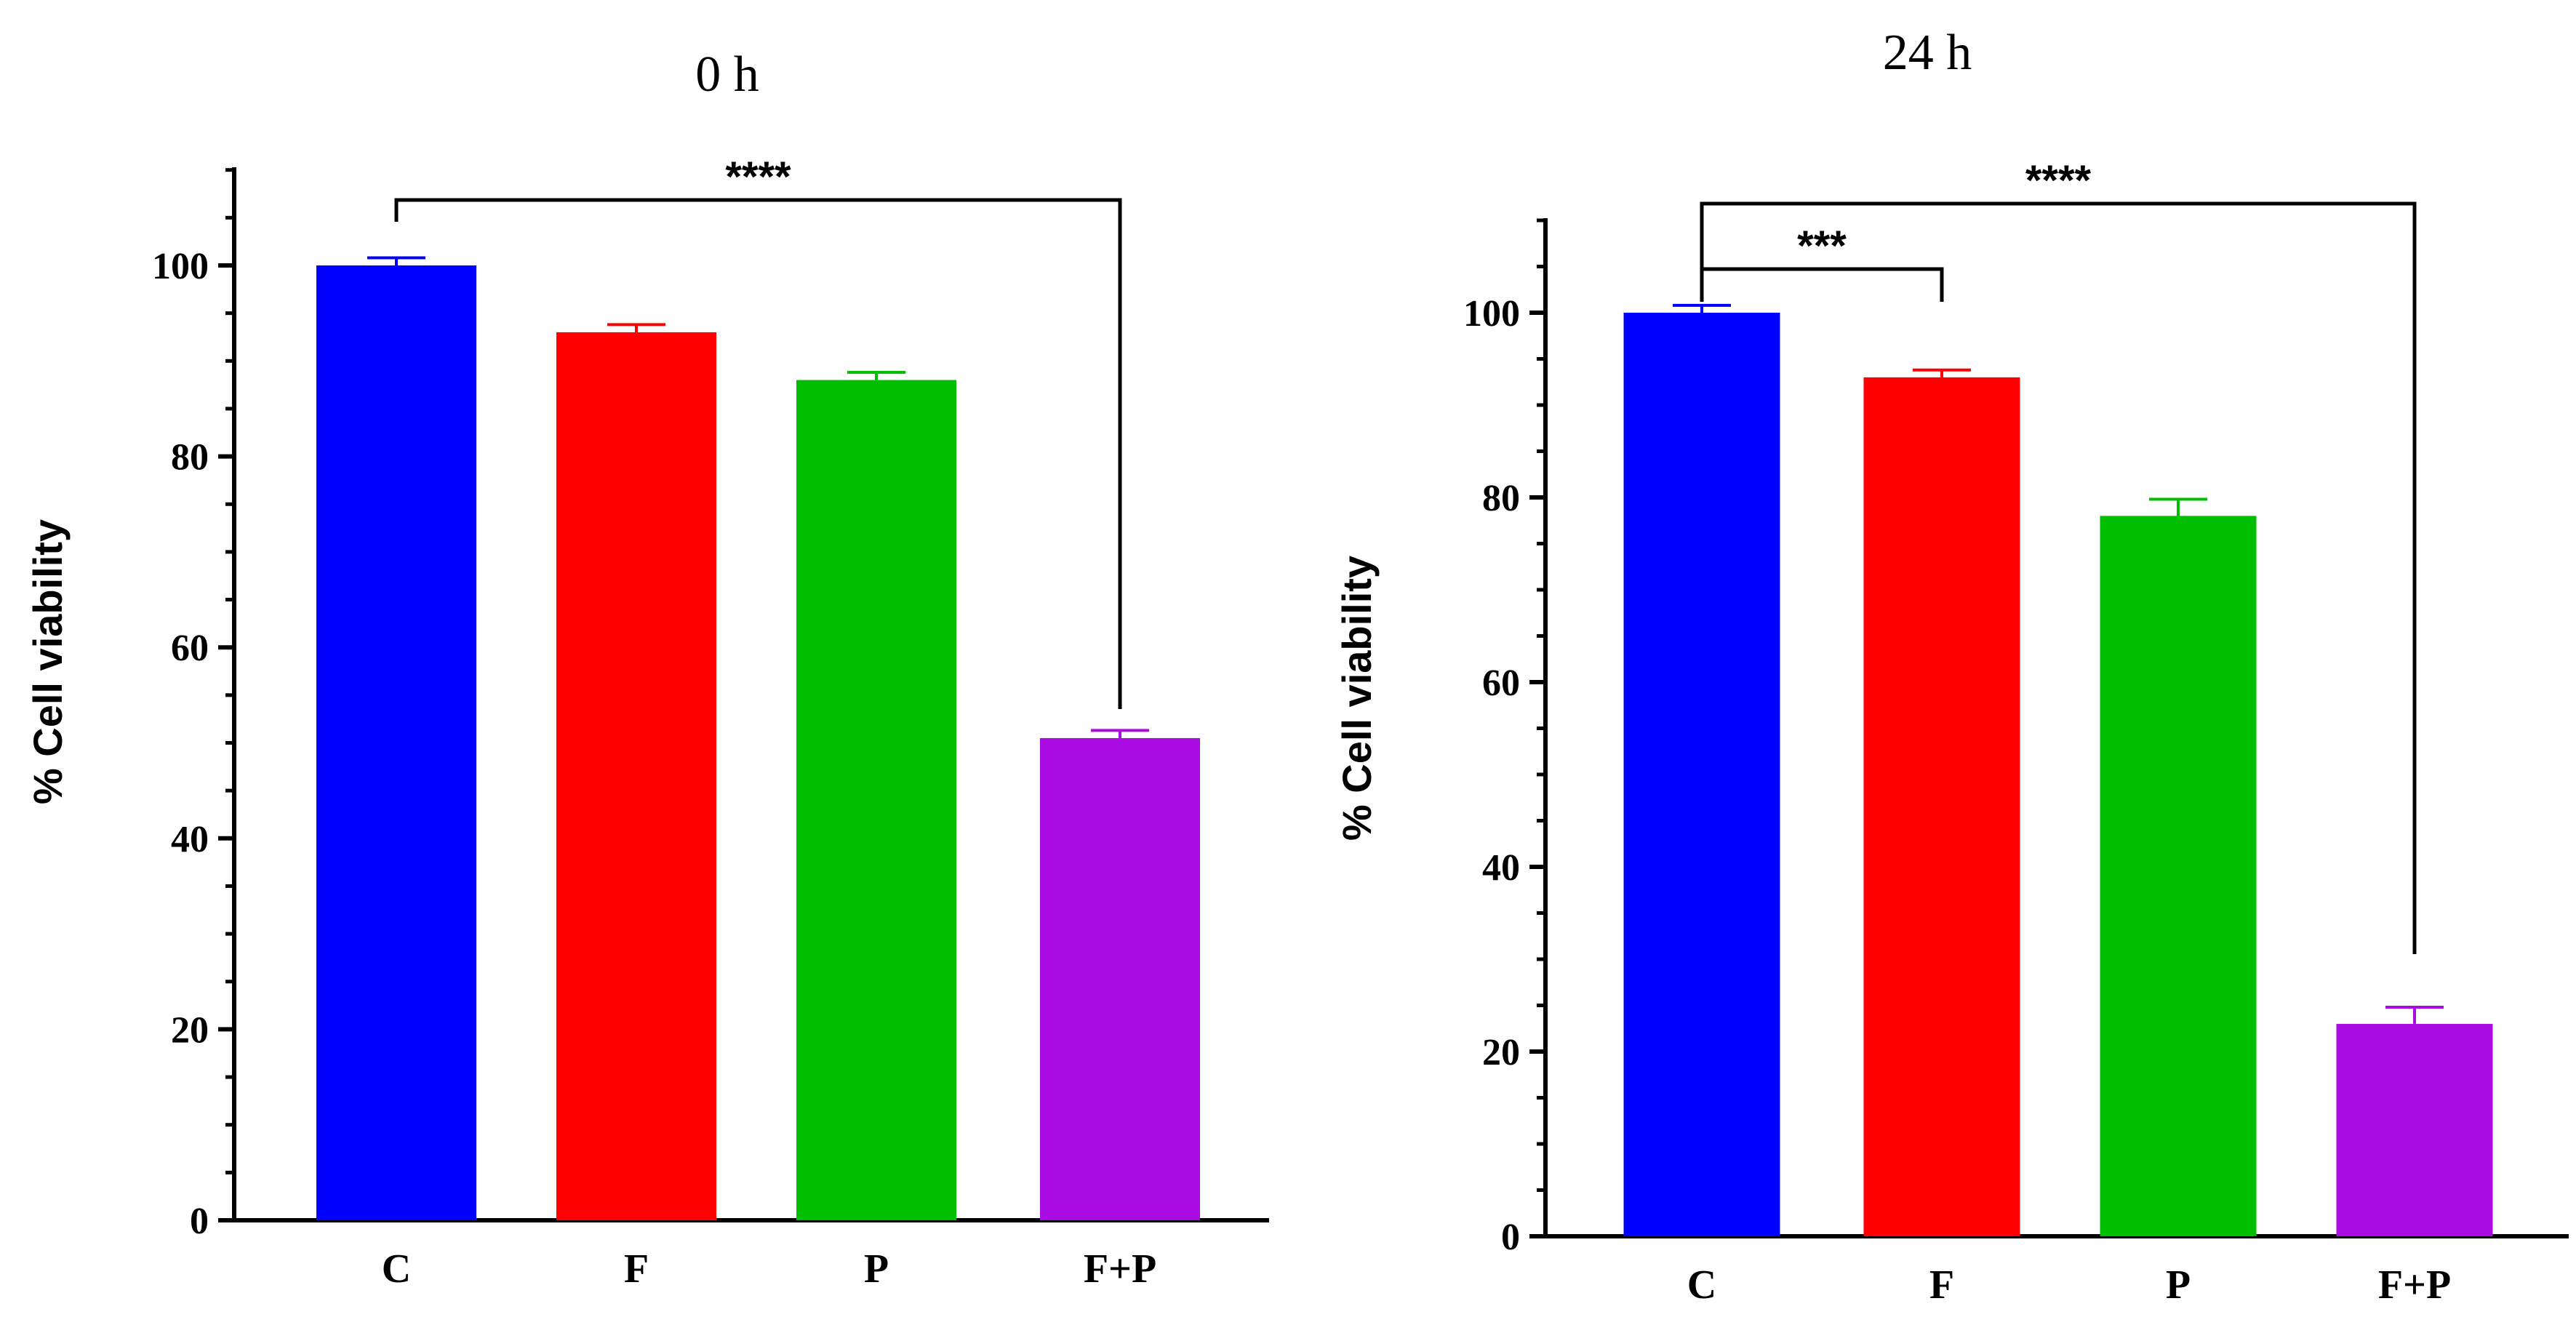  What do you see at coordinates (727, 75) in the screenshot?
I see `chart-title: 0 h` at bounding box center [727, 75].